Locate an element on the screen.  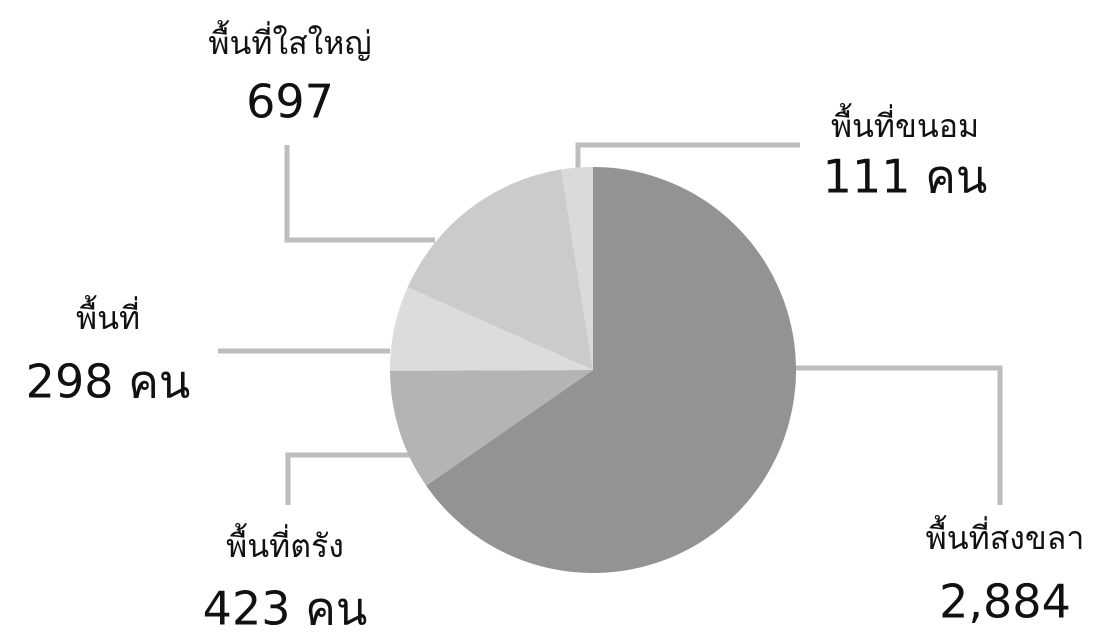
slice-label: พื้นที่ is located at coordinates (108, 316).